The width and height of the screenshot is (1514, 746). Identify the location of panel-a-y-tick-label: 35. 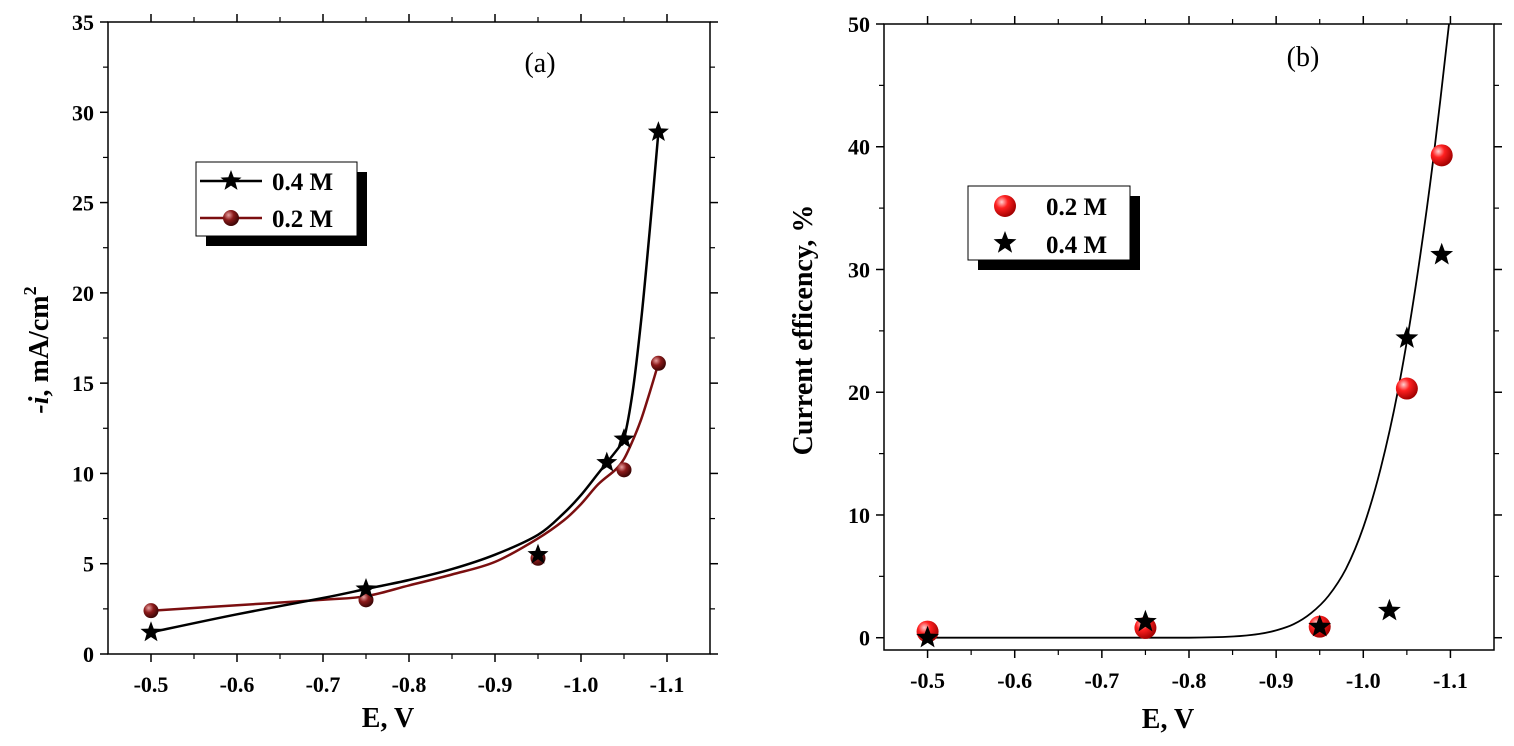
(83, 22).